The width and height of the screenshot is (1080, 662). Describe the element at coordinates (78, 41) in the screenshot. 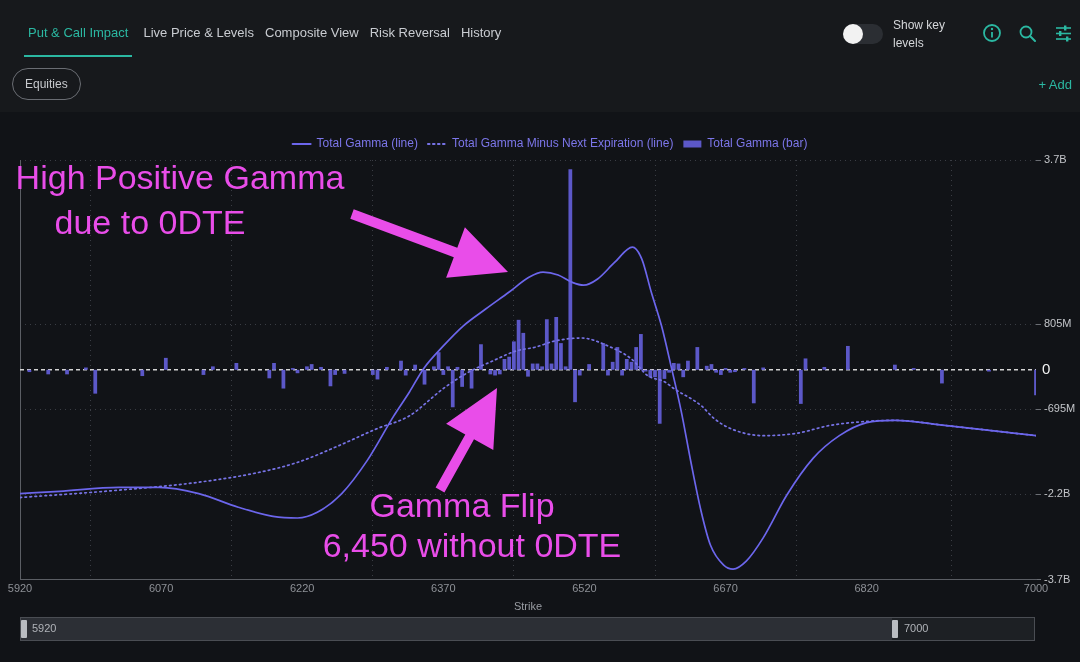

I see `text: Put & Call Impact` at that location.